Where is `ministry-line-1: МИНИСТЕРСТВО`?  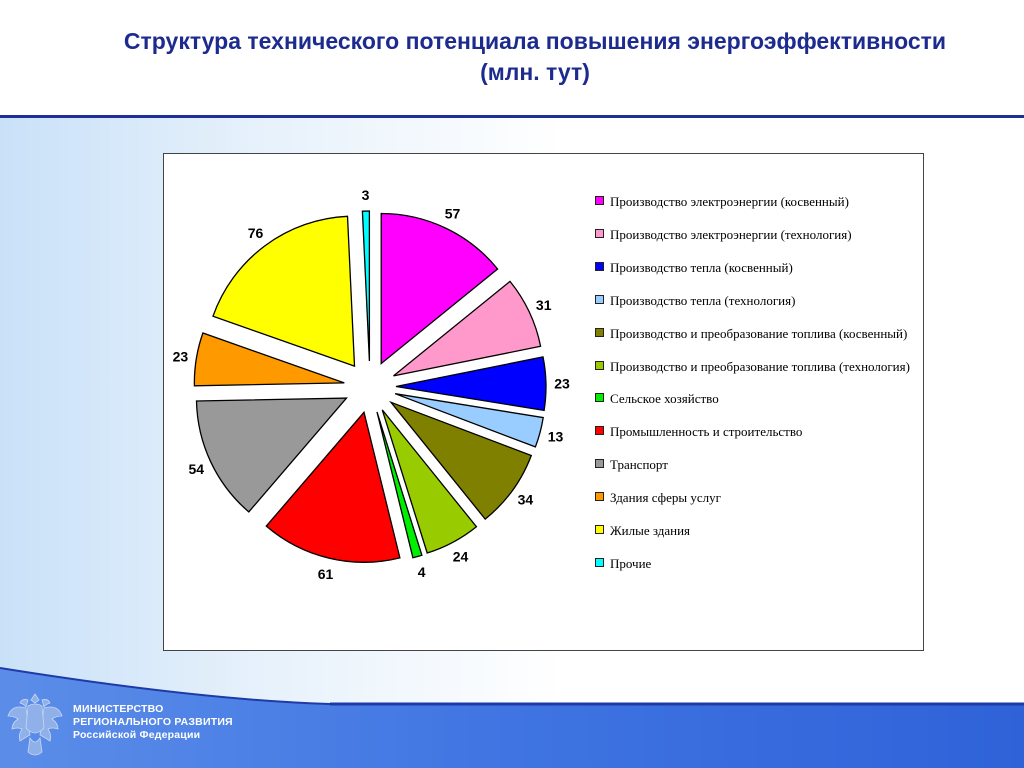
ministry-line-1: МИНИСТЕРСТВО is located at coordinates (118, 709).